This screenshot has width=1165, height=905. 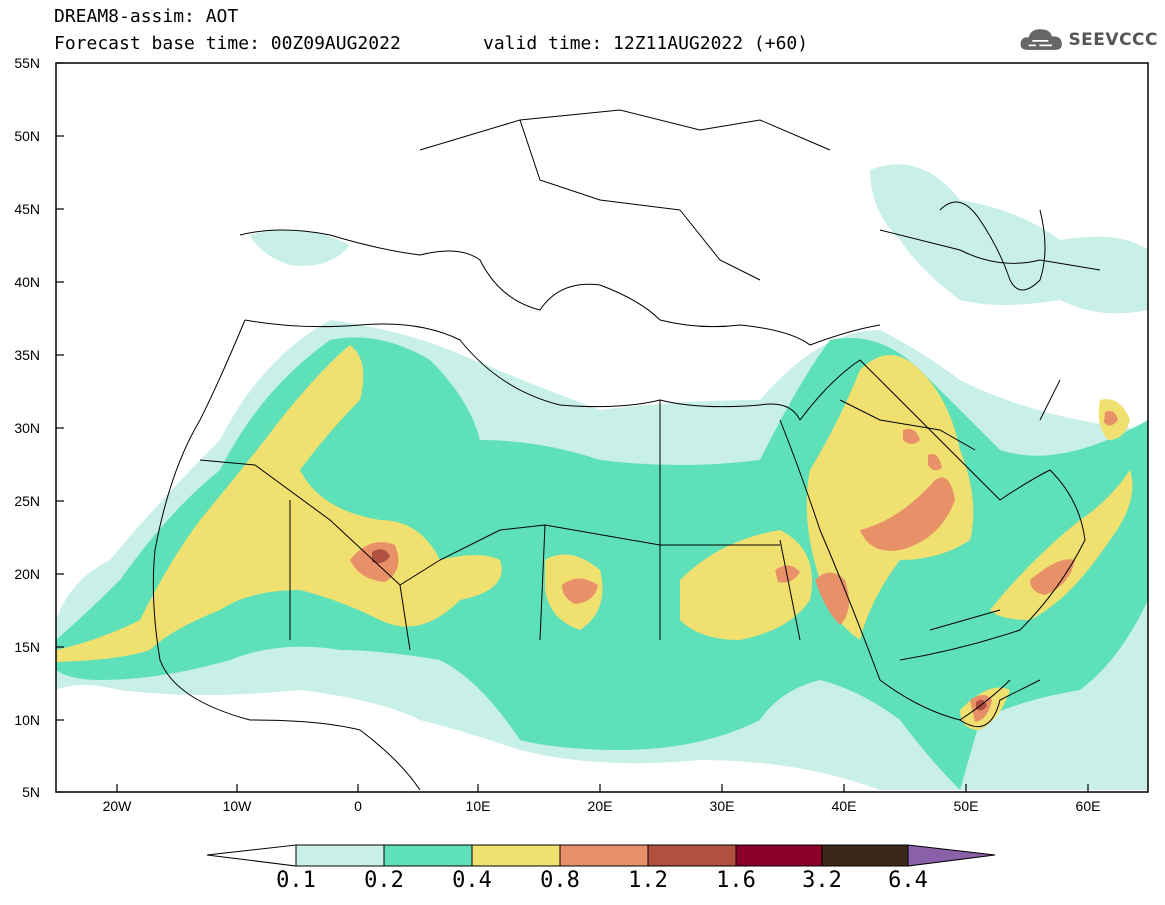 I want to click on border-eastern-europe, so click(x=625, y=195).